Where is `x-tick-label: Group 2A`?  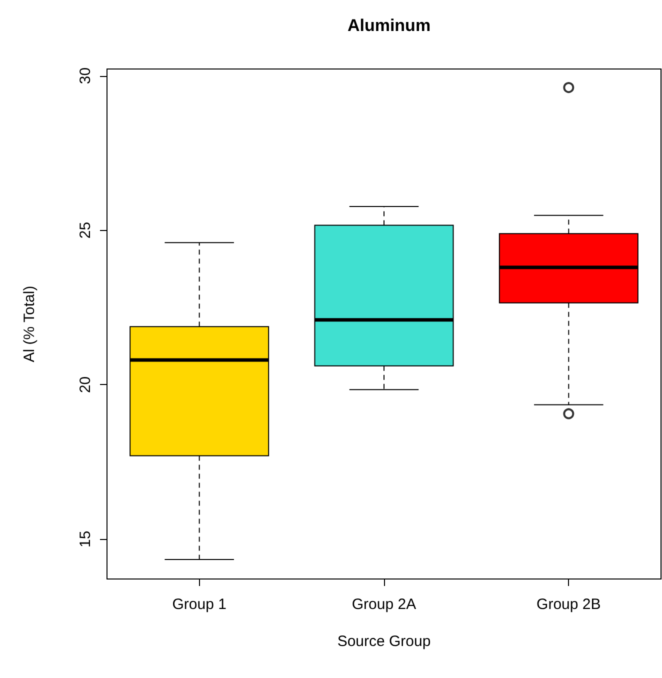 x-tick-label: Group 2A is located at coordinates (384, 604).